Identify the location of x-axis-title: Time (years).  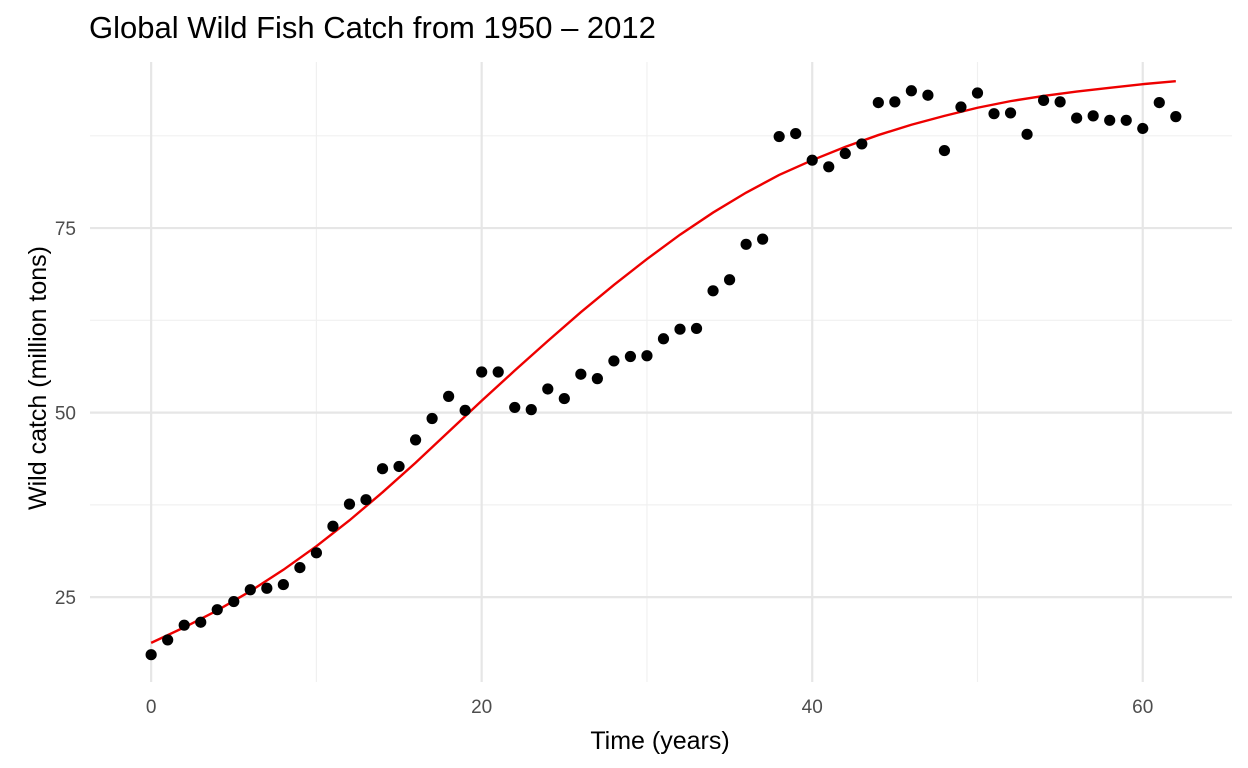
(659, 741).